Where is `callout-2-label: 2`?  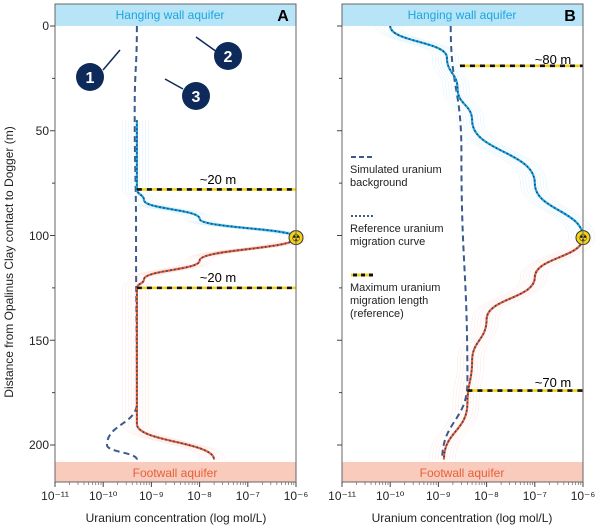 callout-2-label: 2 is located at coordinates (228, 57).